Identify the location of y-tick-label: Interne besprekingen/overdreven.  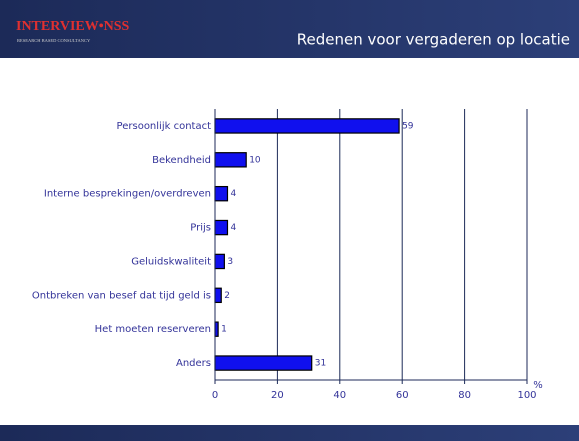
(127, 194).